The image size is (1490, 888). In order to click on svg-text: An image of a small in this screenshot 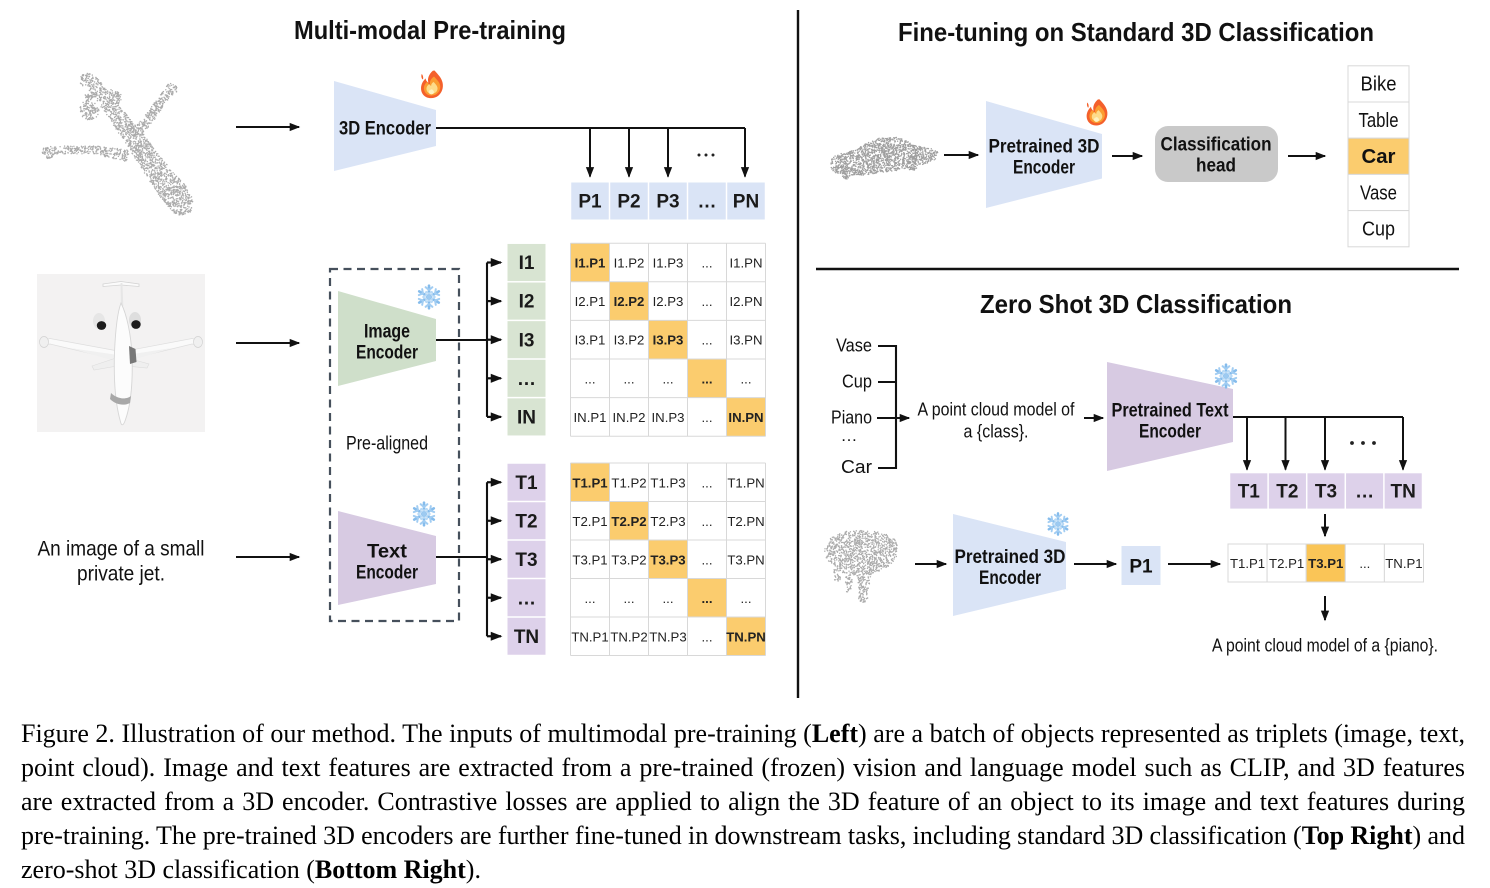, I will do `click(121, 549)`.